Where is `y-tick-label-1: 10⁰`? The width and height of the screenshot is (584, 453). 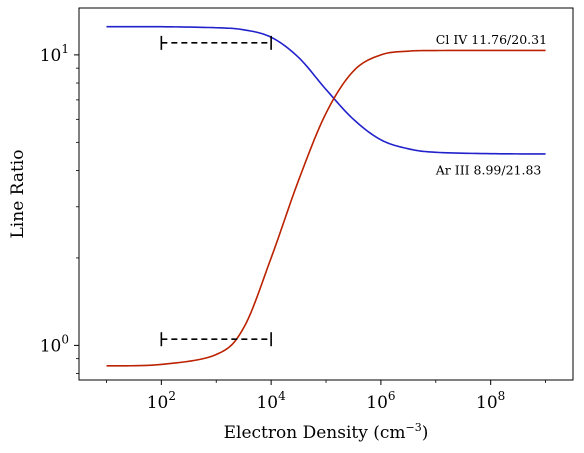
y-tick-label-1: 10⁰ is located at coordinates (54, 344).